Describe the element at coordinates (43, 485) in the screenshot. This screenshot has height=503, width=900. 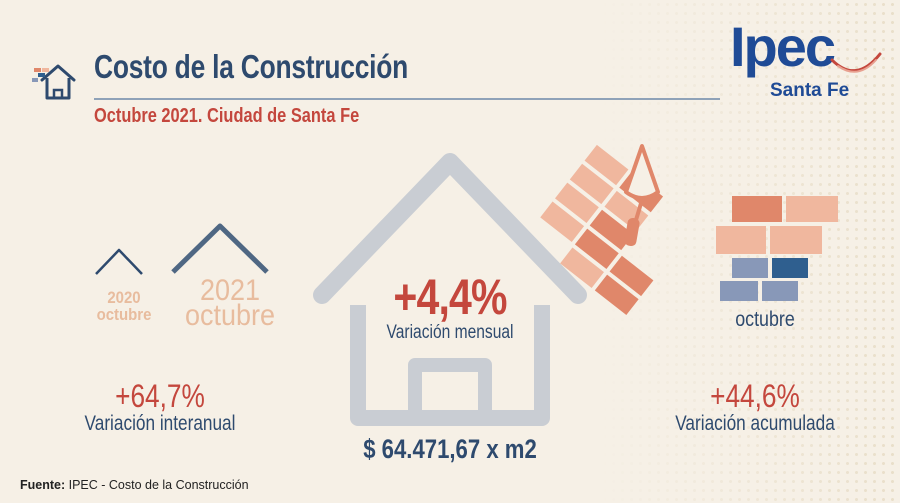
I see `source-label: Fuente:` at that location.